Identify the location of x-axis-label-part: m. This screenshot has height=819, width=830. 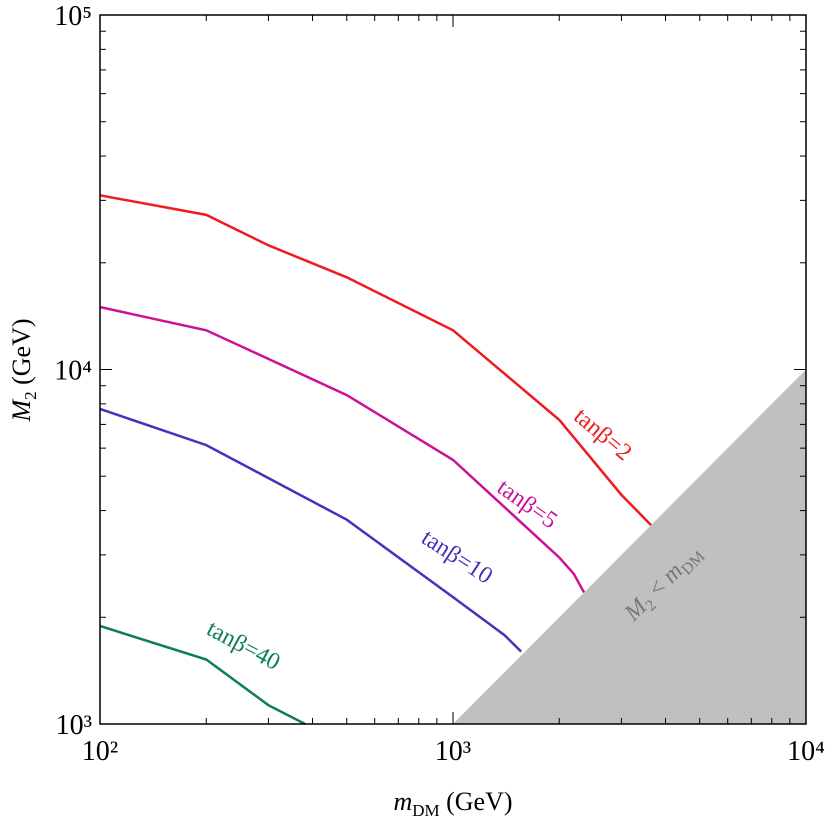
(402, 801).